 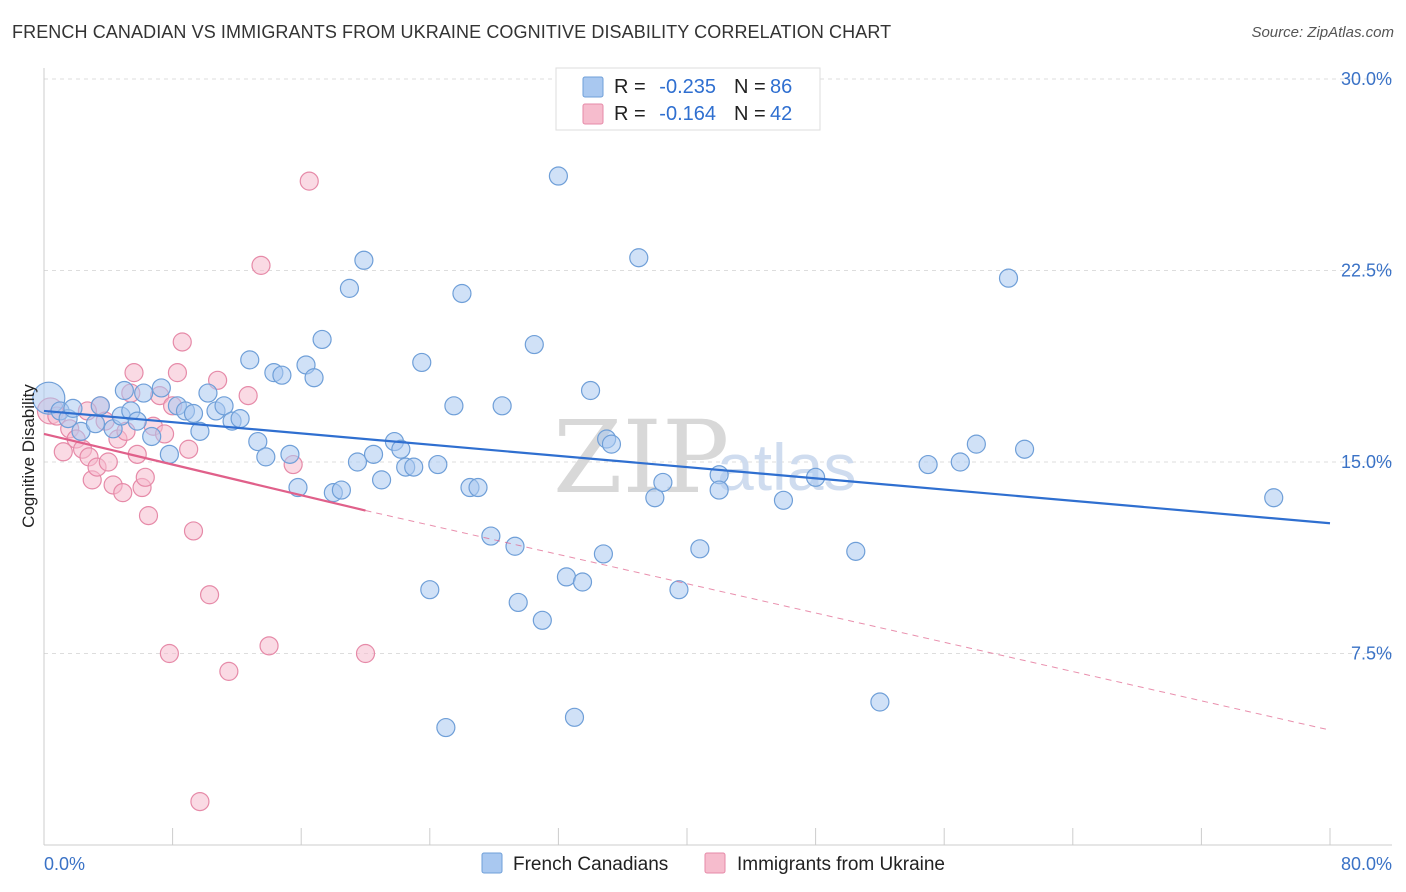 What do you see at coordinates (492, 863) in the screenshot?
I see `bottom-legend-swatch-blue` at bounding box center [492, 863].